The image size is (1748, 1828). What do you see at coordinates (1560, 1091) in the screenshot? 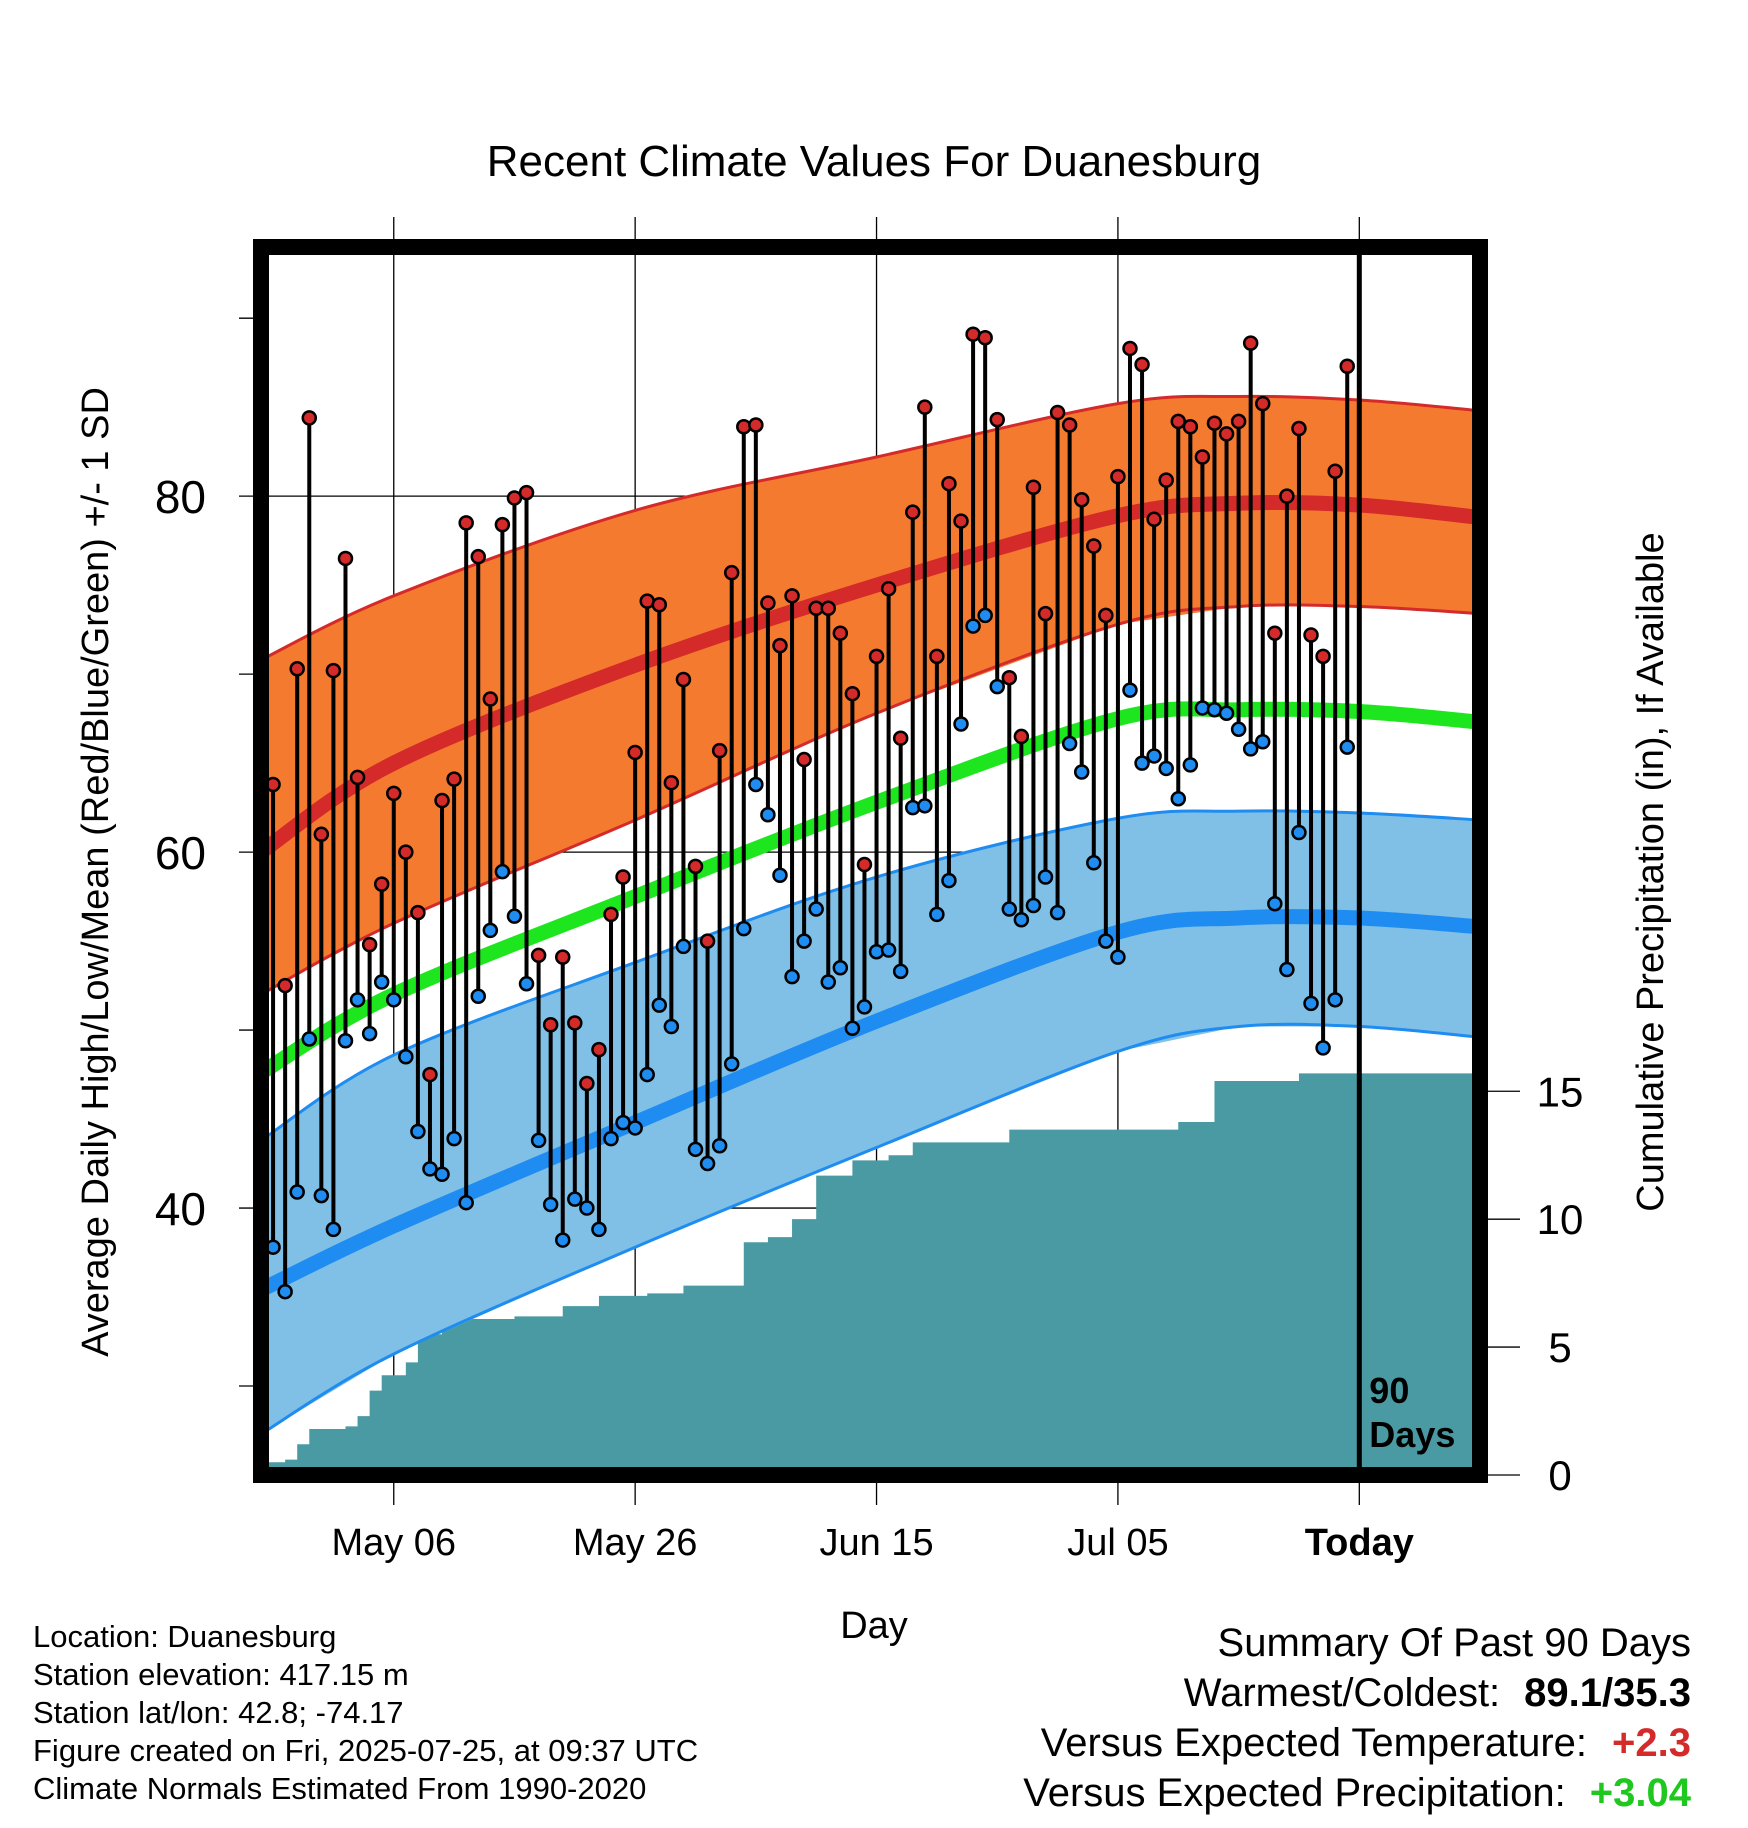
I see `y2-tick-label: 15` at bounding box center [1560, 1091].